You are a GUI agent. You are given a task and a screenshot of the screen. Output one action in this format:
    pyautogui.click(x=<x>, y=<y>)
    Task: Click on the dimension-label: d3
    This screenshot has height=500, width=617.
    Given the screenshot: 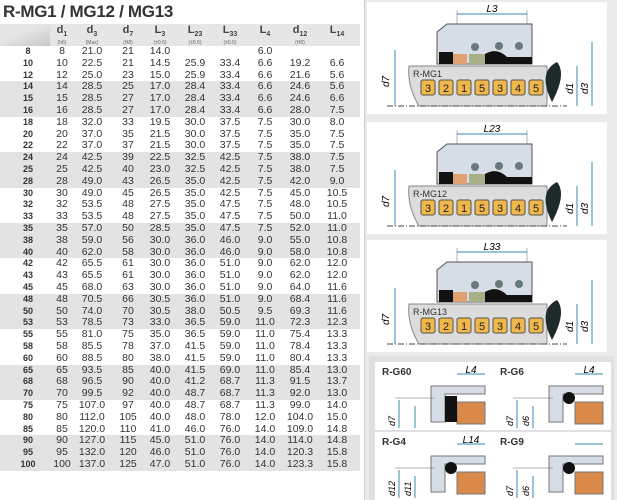 What is the action you would take?
    pyautogui.click(x=585, y=88)
    